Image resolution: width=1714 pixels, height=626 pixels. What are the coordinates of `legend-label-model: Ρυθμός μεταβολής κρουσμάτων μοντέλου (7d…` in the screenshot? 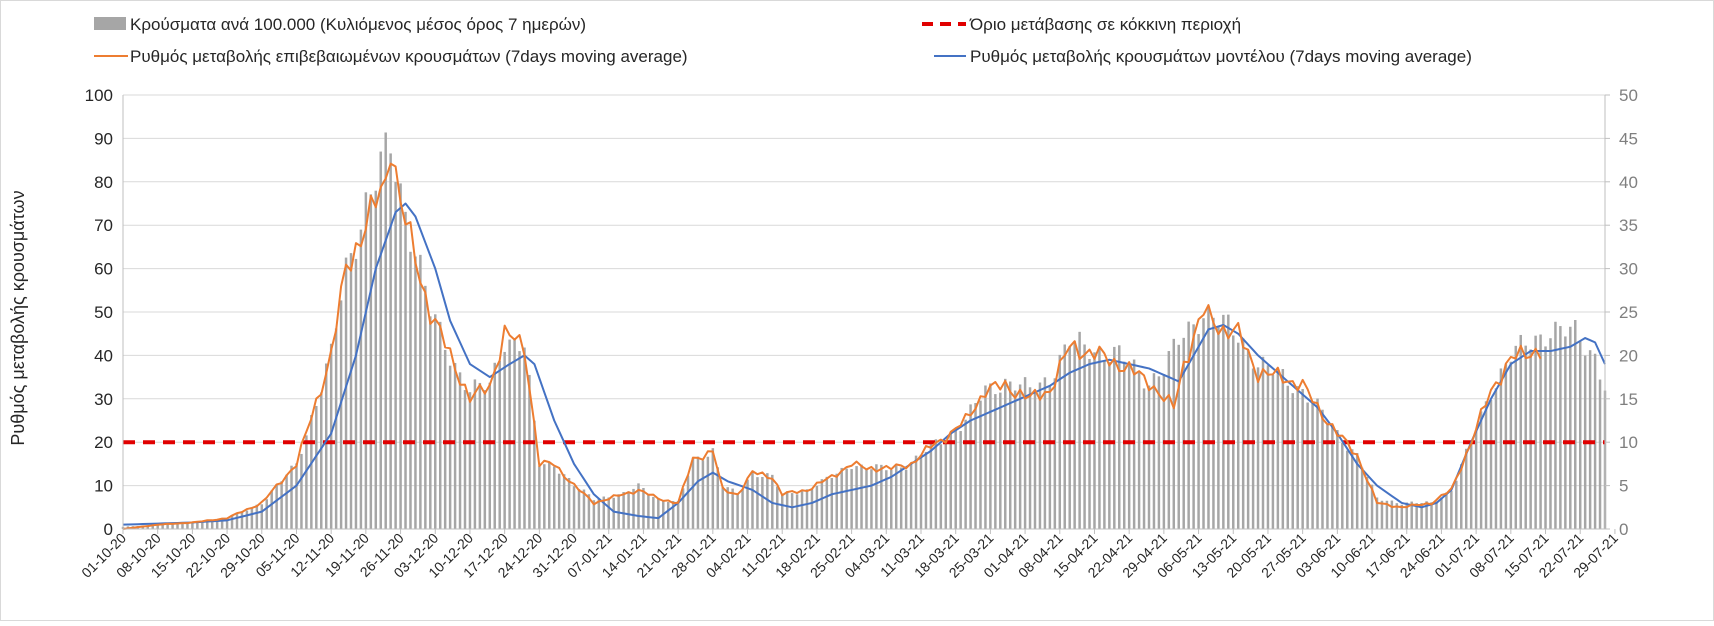 It's located at (1221, 56).